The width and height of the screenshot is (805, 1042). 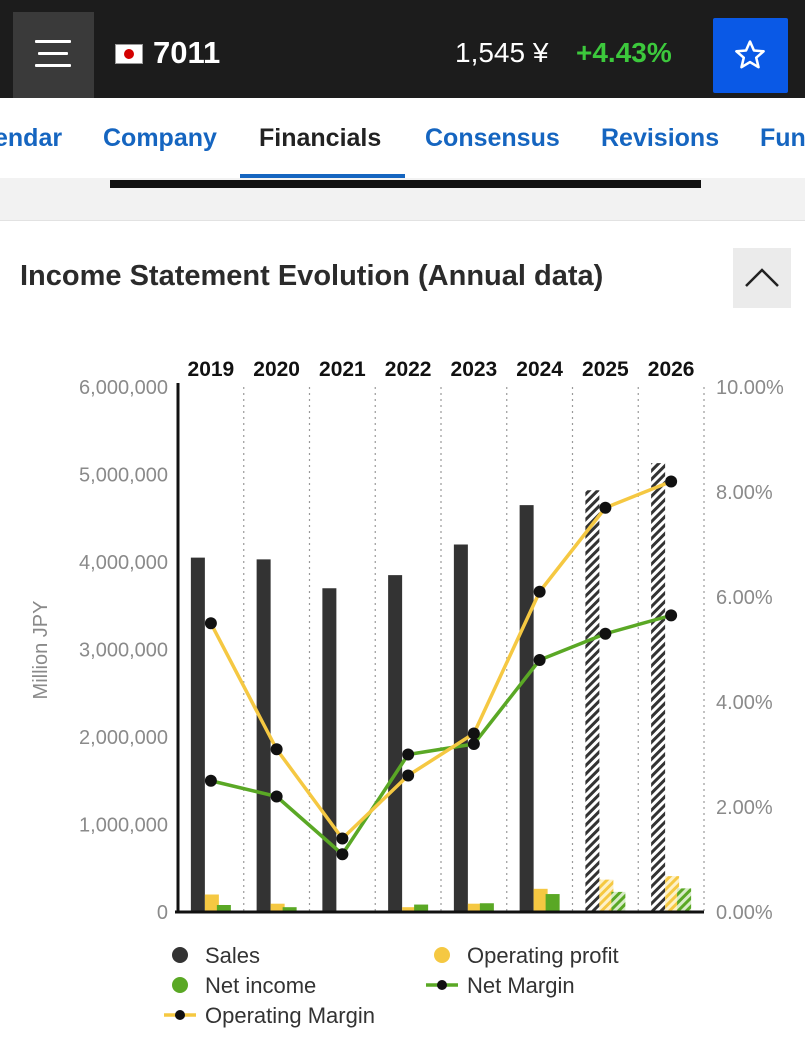 I want to click on year-label: 2021, so click(x=342, y=369).